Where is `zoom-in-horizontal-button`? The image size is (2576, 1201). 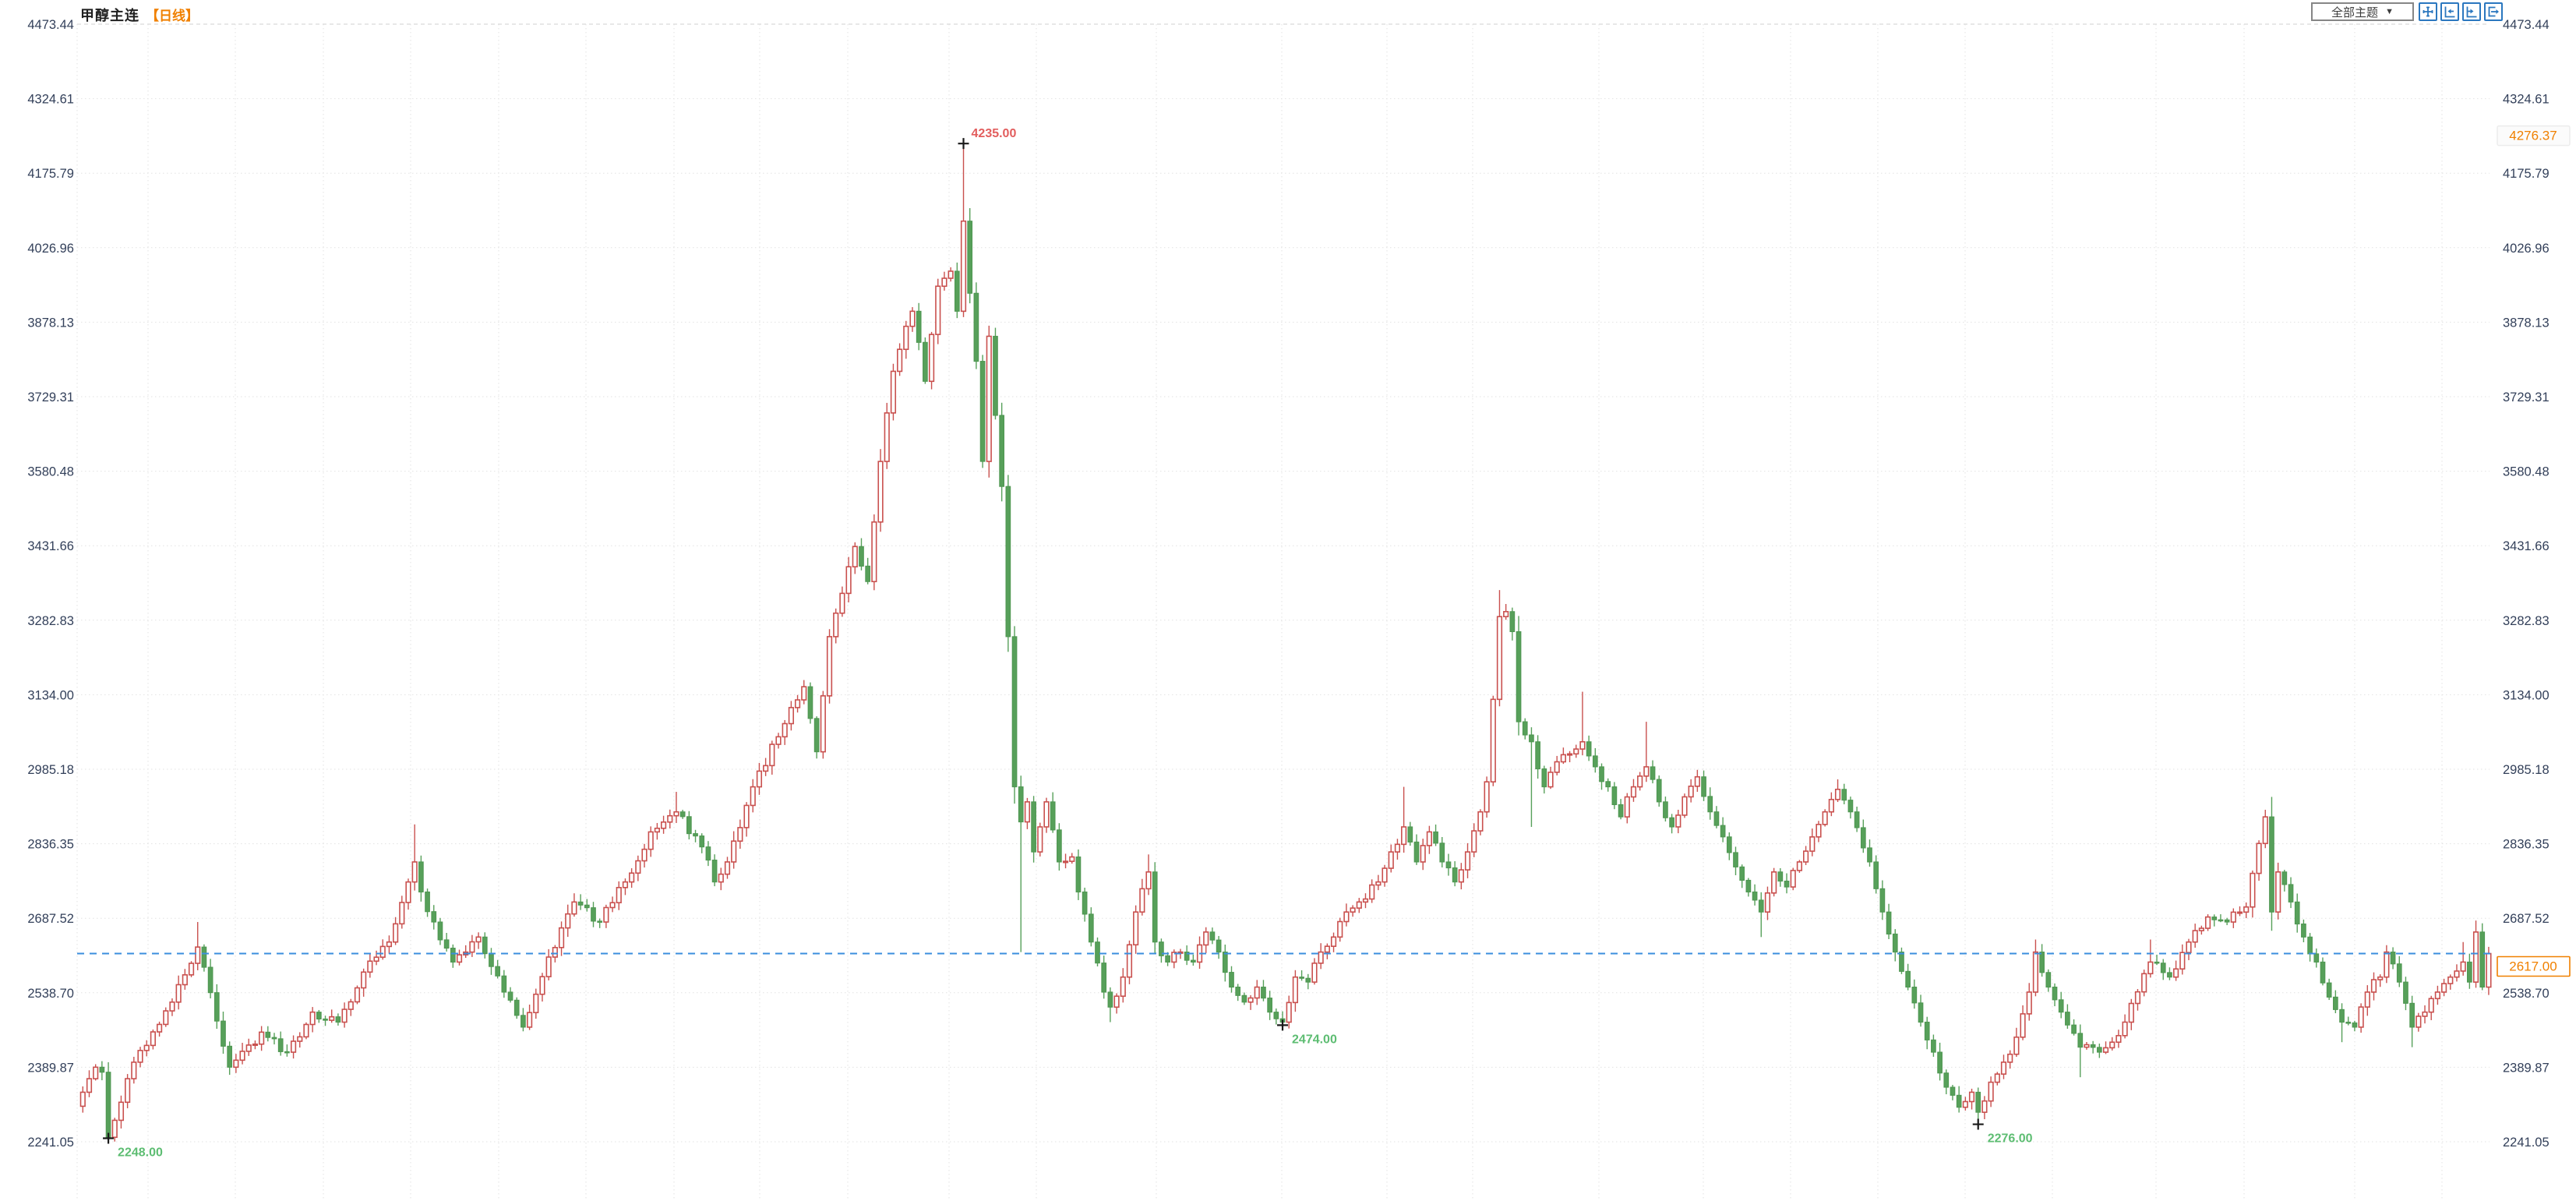 zoom-in-horizontal-button is located at coordinates (2471, 11).